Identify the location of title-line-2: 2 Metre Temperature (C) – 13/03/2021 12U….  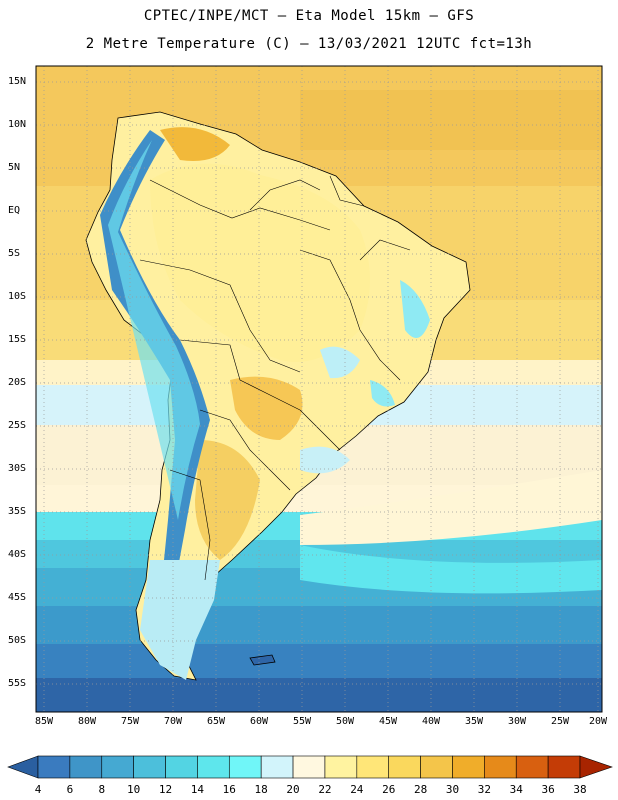
(309, 44).